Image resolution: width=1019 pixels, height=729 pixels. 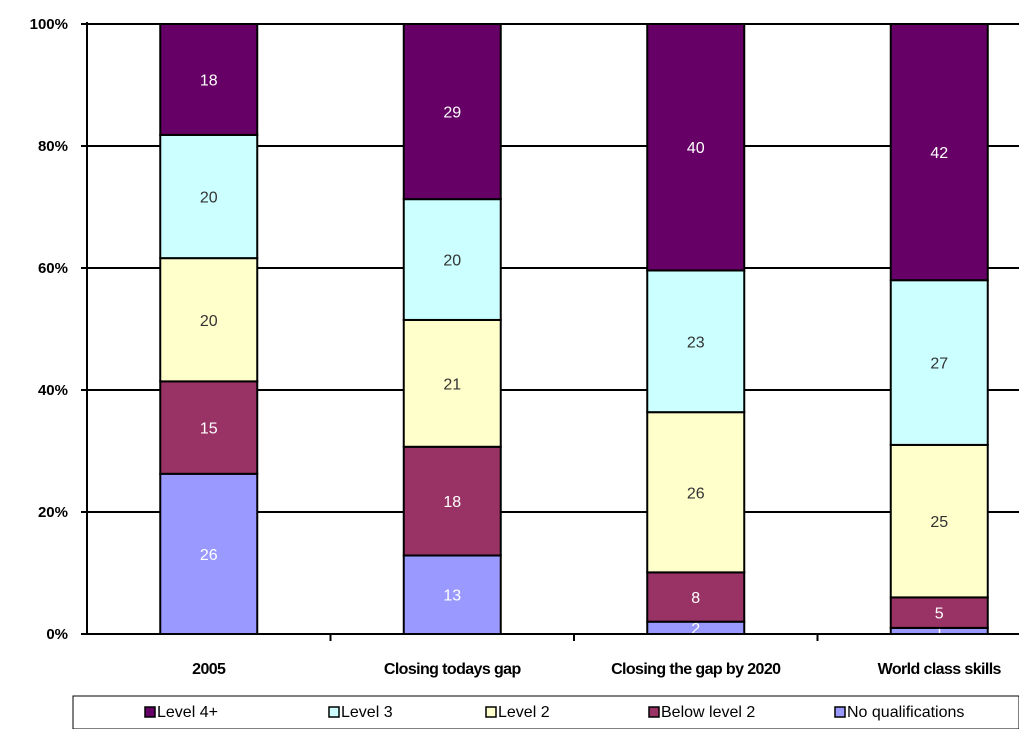 What do you see at coordinates (940, 669) in the screenshot?
I see `x-category-label: World class skills` at bounding box center [940, 669].